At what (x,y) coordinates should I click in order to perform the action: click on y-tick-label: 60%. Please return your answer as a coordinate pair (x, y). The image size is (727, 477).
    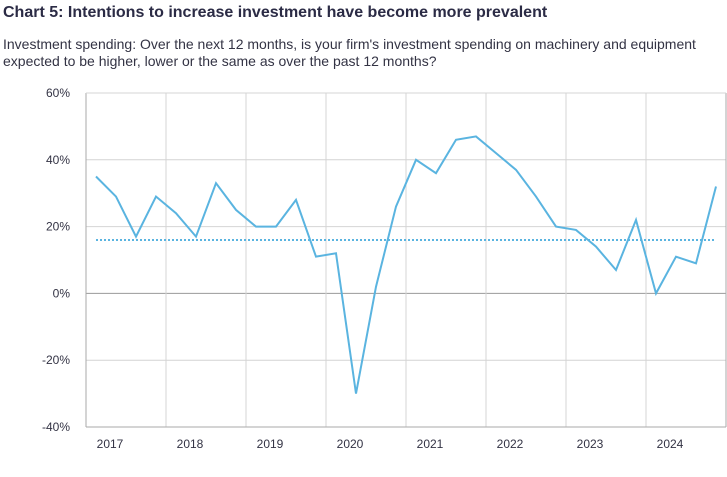
    Looking at the image, I should click on (58, 93).